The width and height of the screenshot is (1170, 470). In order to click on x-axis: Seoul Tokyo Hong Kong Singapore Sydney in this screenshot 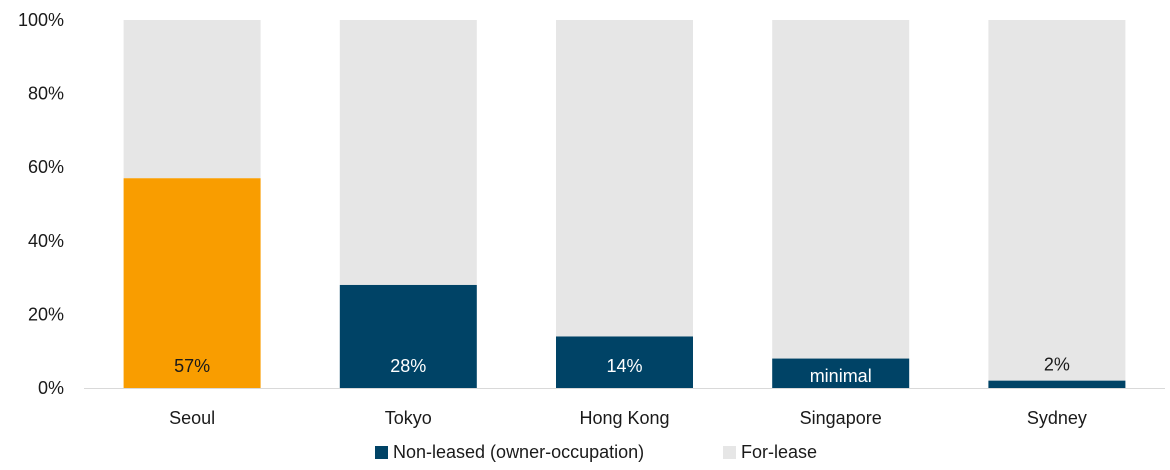, I will do `click(624, 408)`.